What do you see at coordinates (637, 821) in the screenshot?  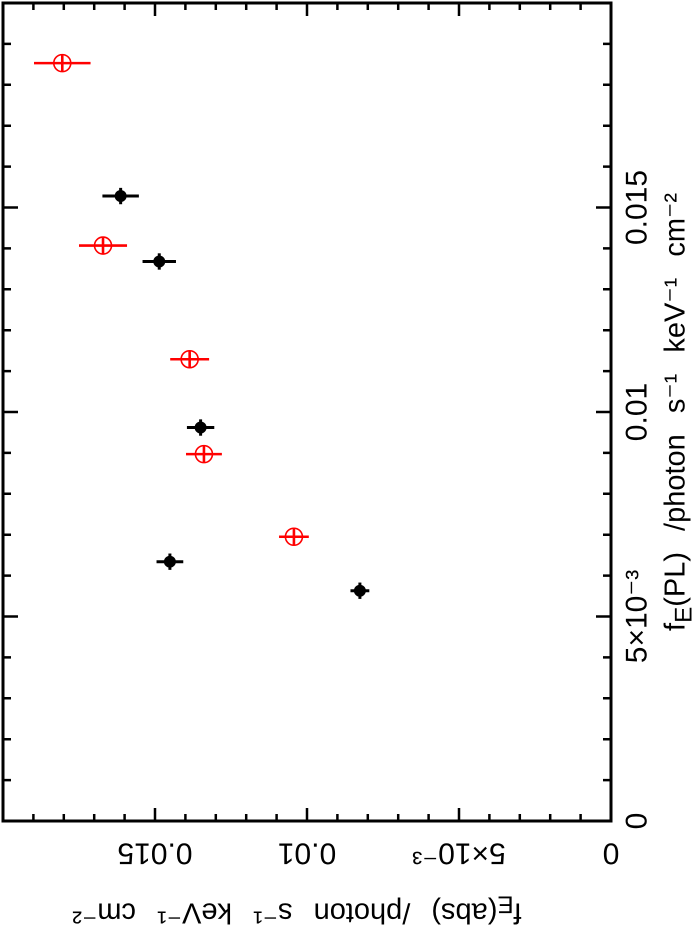 I see `y-tick-label: 0` at bounding box center [637, 821].